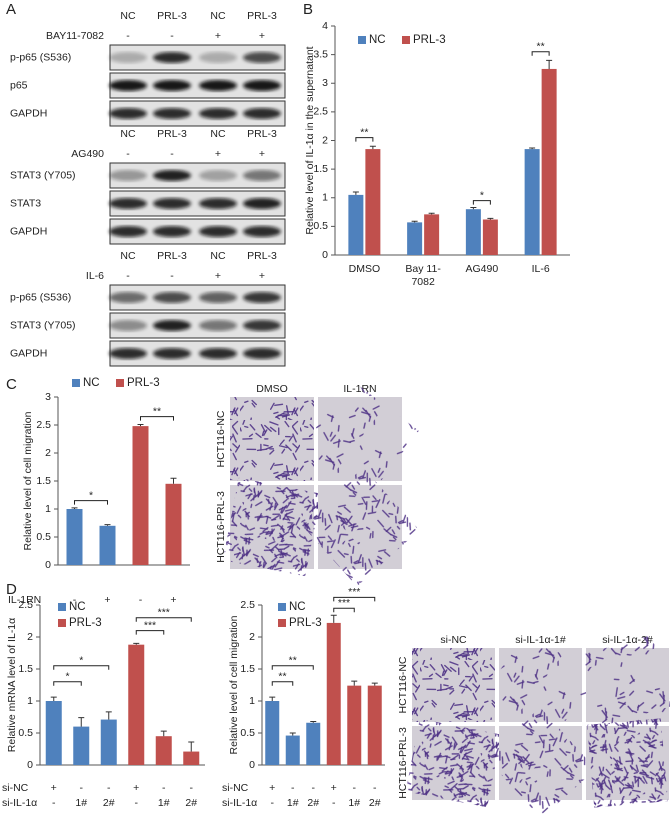 The width and height of the screenshot is (670, 840). I want to click on significance-label: *, so click(482, 195).